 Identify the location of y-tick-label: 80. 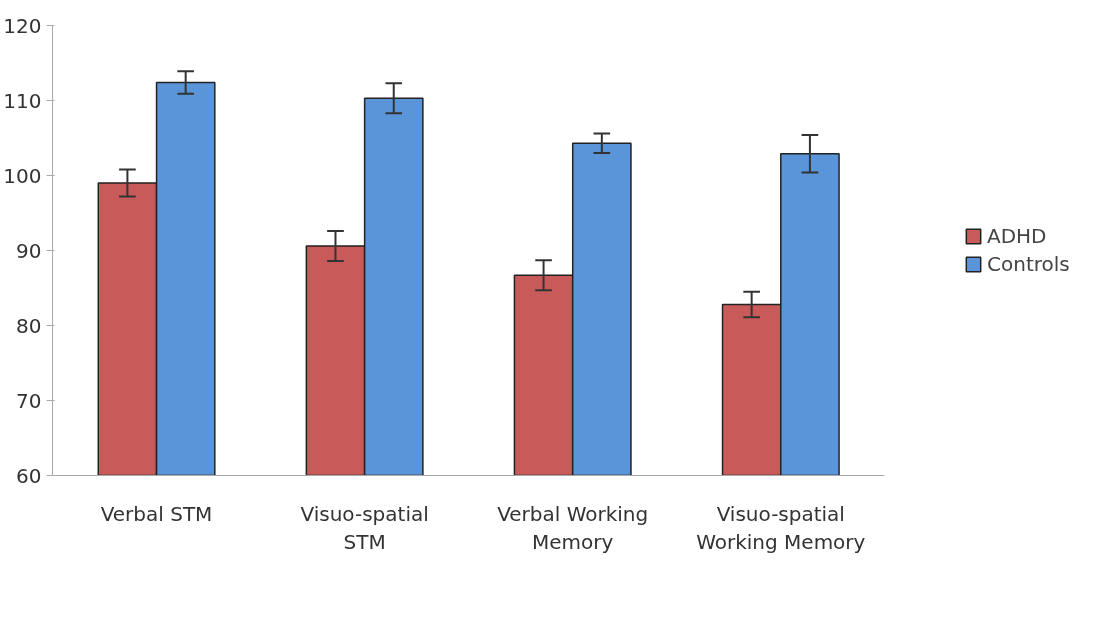
(29, 325).